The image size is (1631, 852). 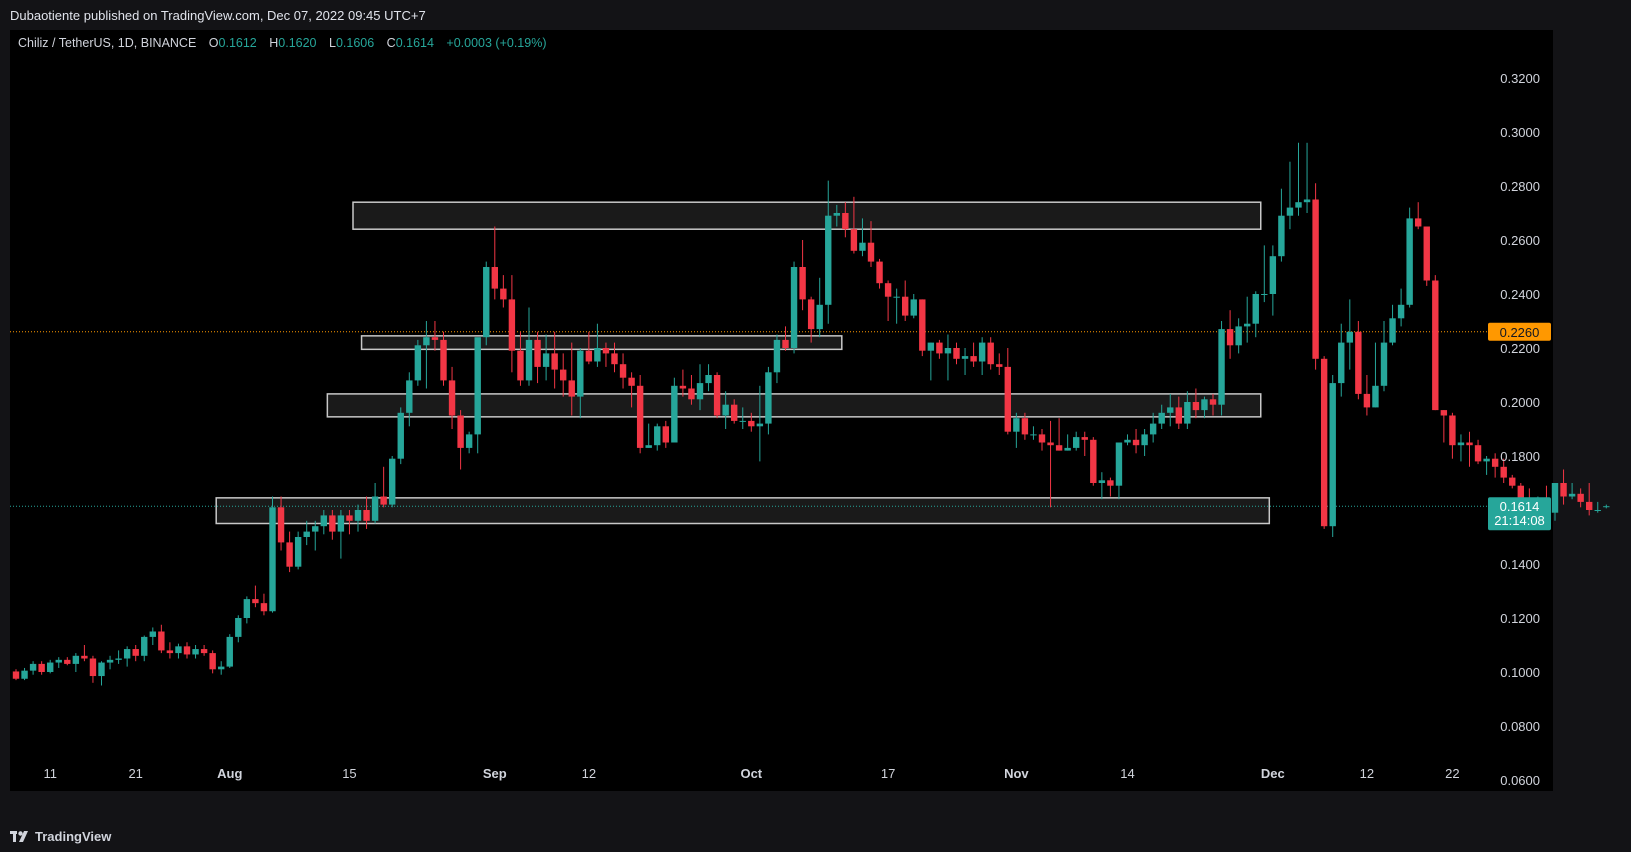 What do you see at coordinates (1520, 456) in the screenshot?
I see `y-tick-label: 0.1800` at bounding box center [1520, 456].